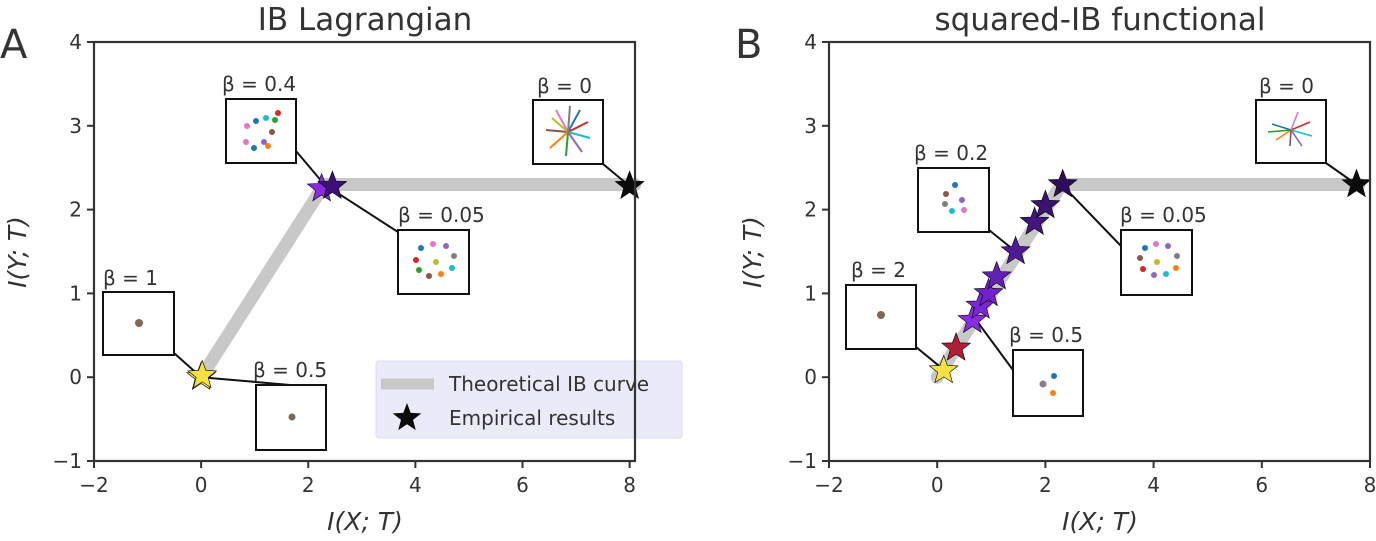  I want to click on panel-a-title: IB Lagrangian, so click(365, 20).